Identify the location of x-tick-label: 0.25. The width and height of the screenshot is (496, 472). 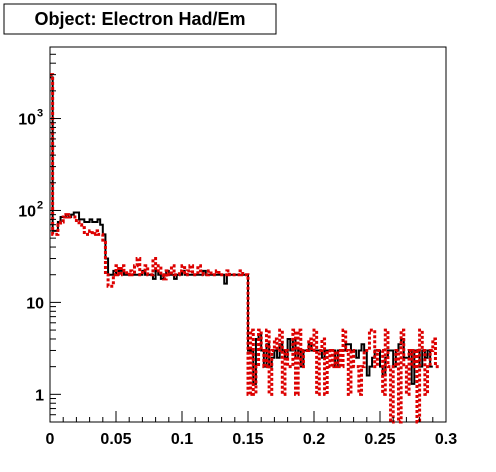
(379, 439).